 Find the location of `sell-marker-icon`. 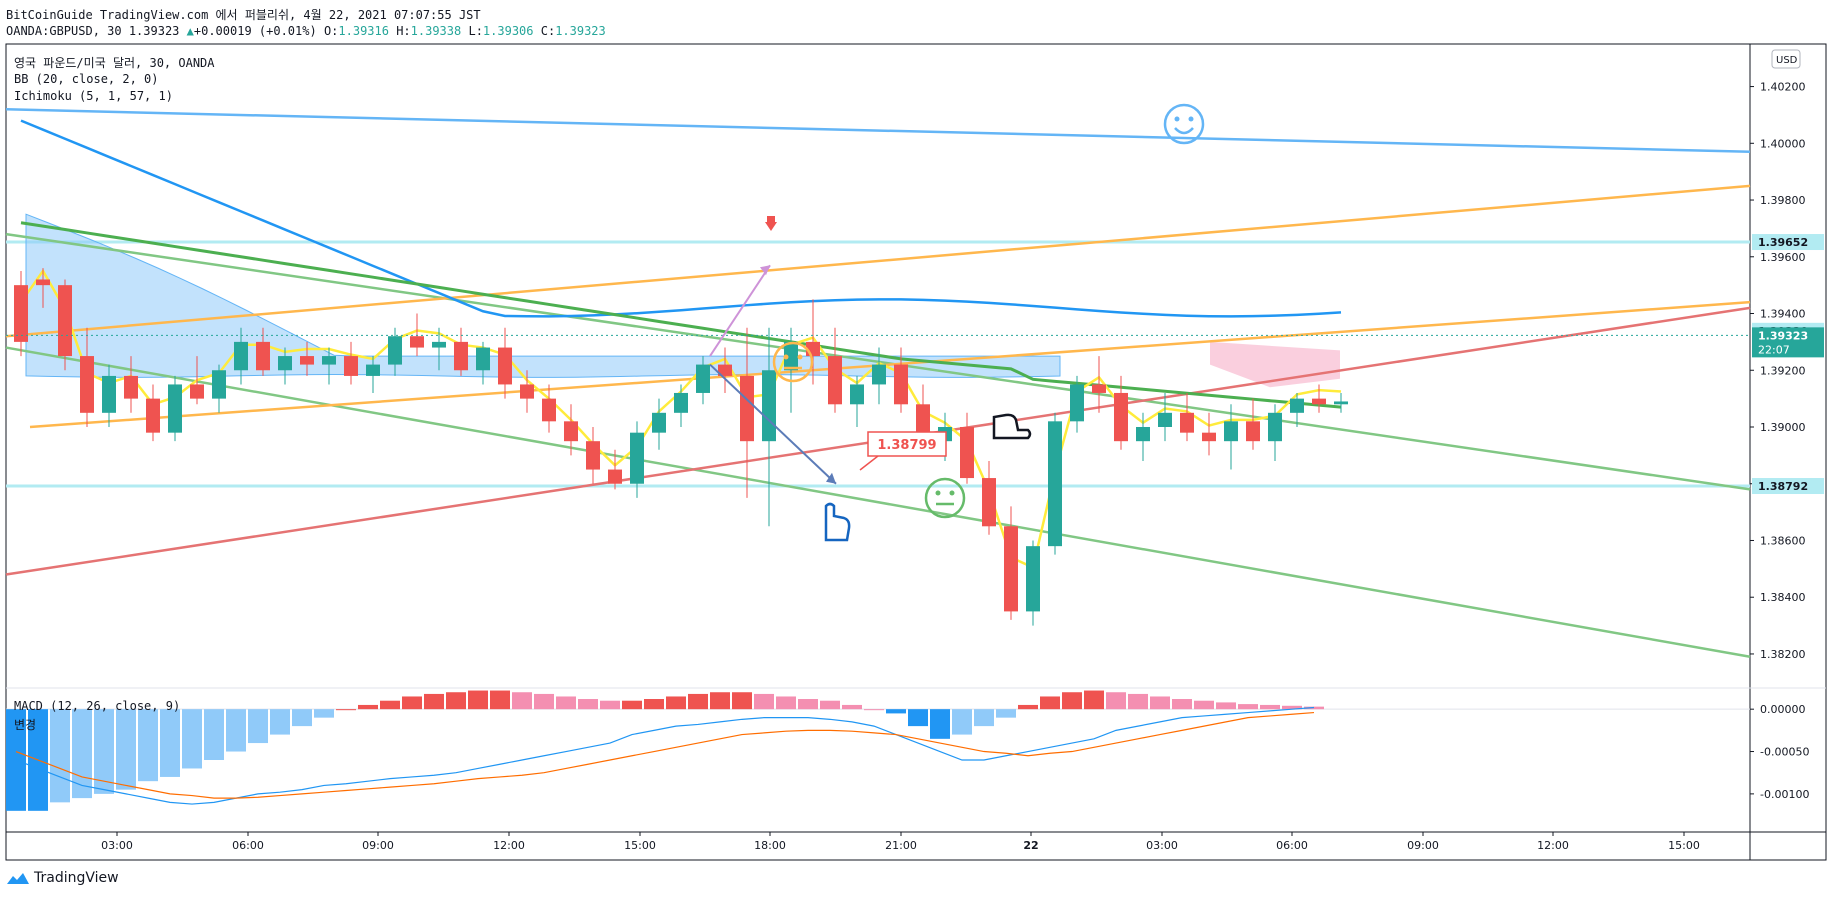

sell-marker-icon is located at coordinates (771, 226).